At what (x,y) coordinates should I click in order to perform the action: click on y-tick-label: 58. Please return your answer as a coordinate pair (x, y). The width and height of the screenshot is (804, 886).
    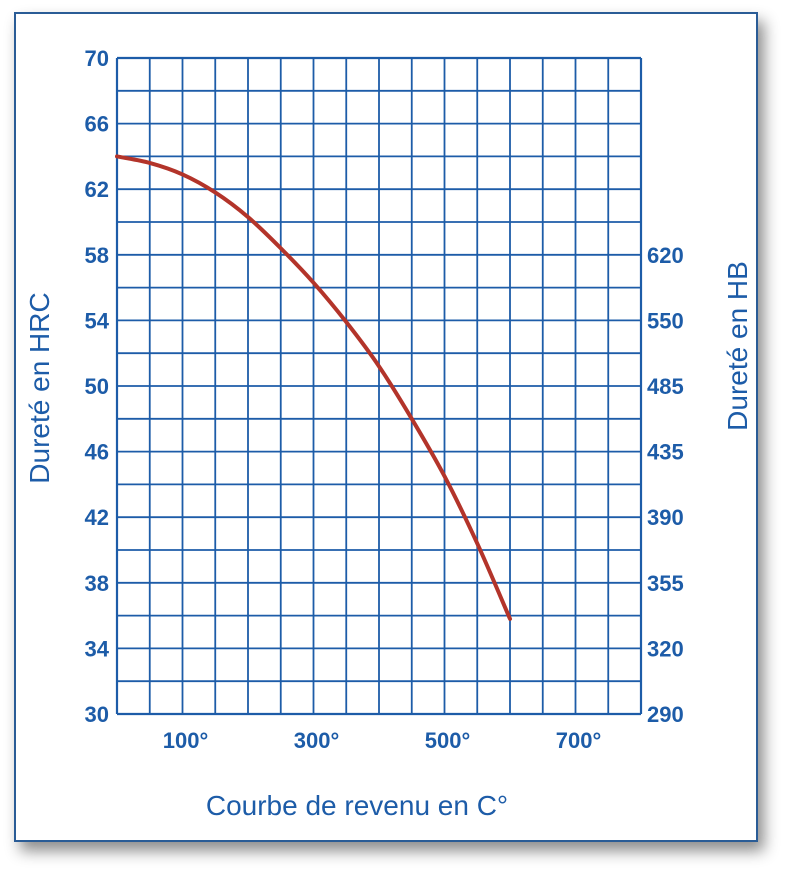
    Looking at the image, I should click on (97, 255).